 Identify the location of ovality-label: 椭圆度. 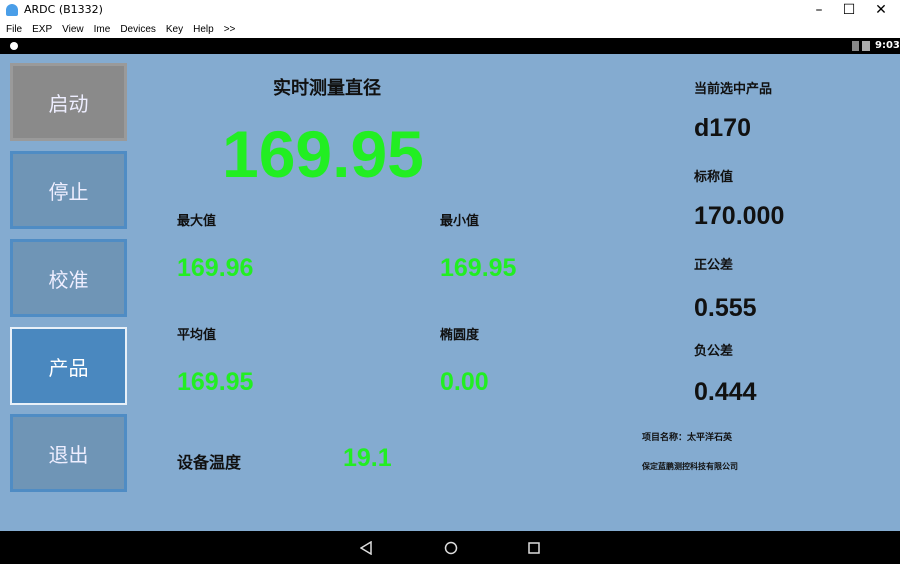
(460, 335).